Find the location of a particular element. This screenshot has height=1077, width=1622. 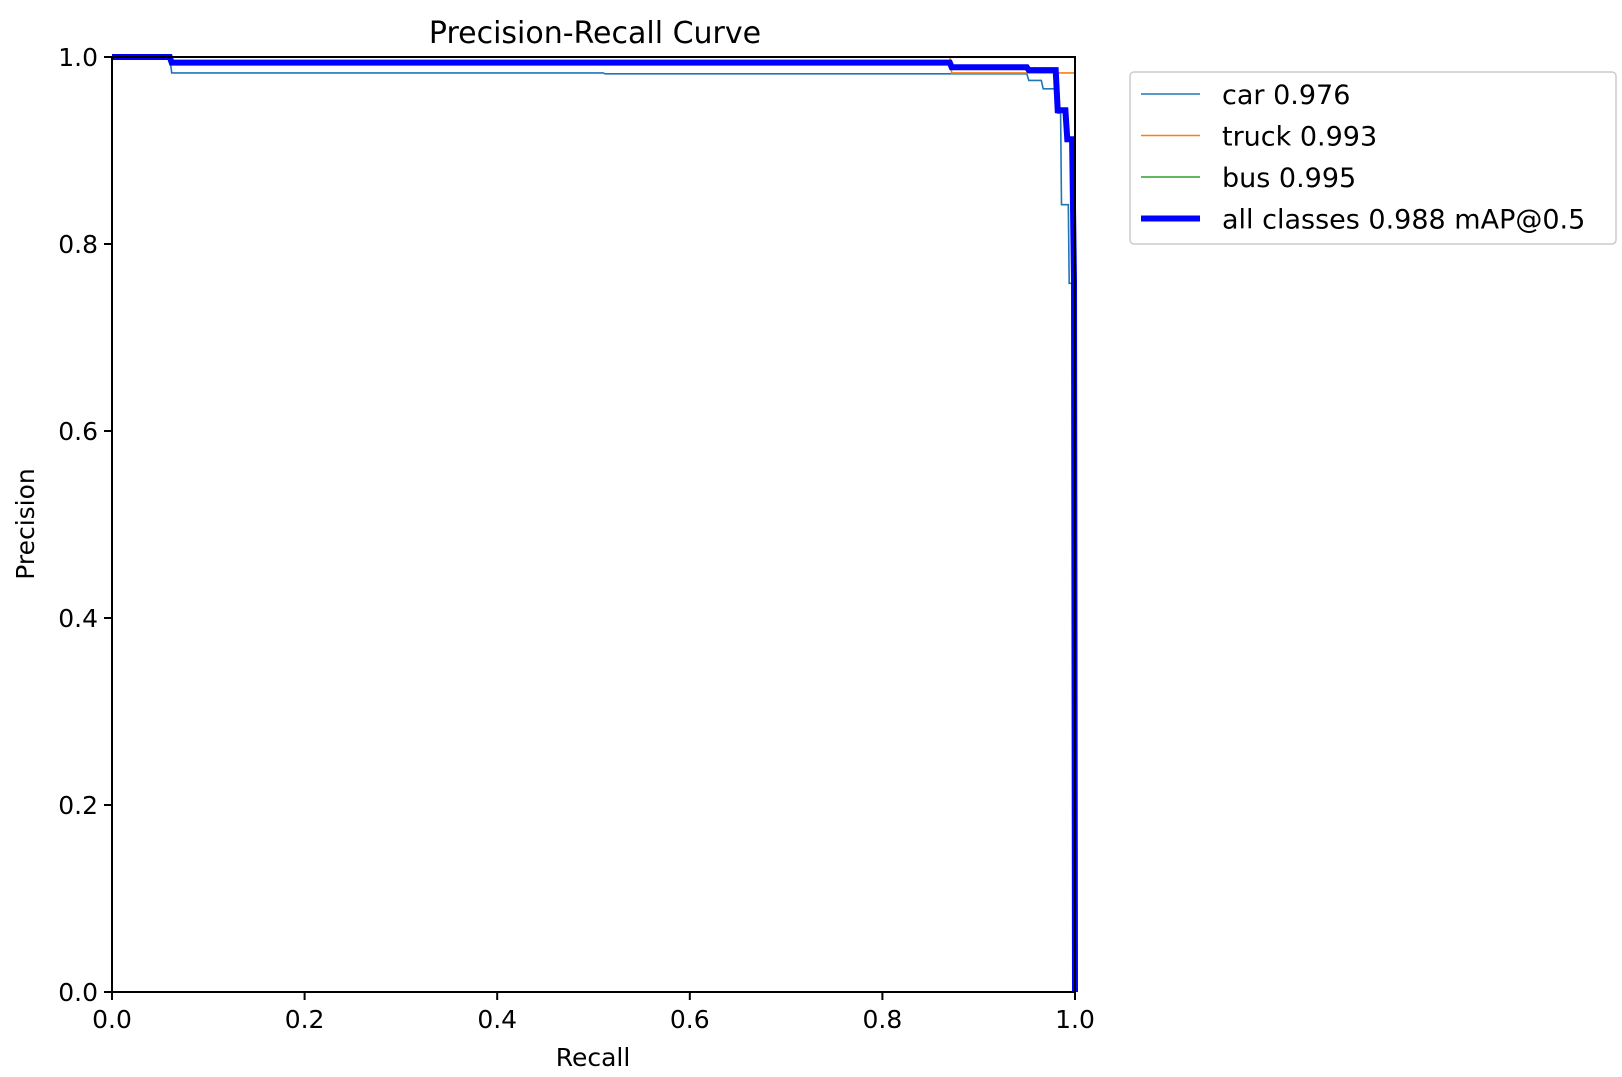

x-axis-title: Recall is located at coordinates (593, 1057).